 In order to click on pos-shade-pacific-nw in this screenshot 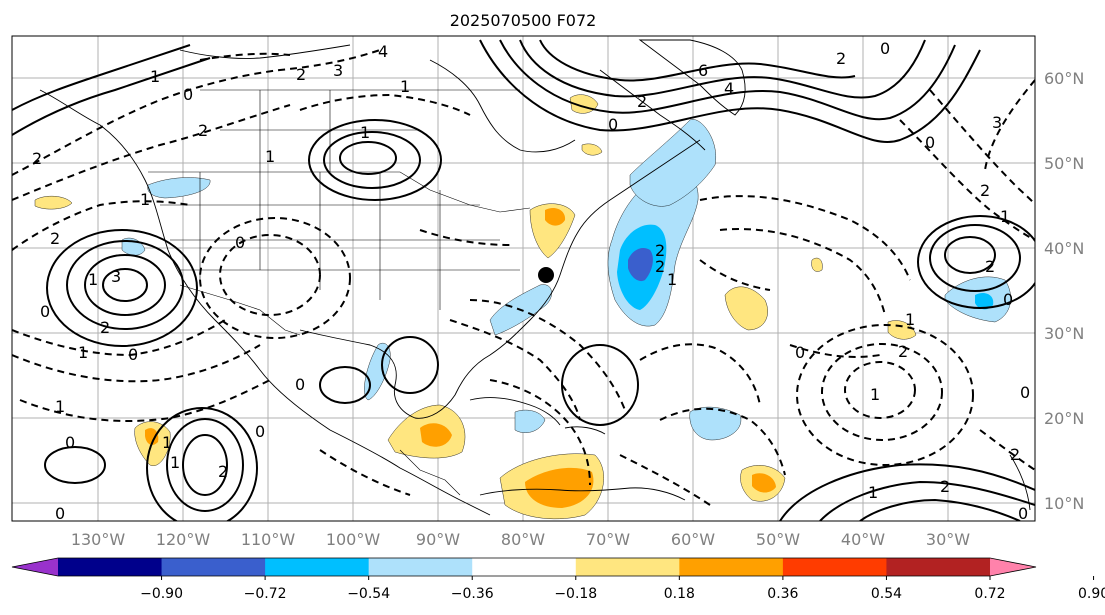, I will do `click(53, 203)`.